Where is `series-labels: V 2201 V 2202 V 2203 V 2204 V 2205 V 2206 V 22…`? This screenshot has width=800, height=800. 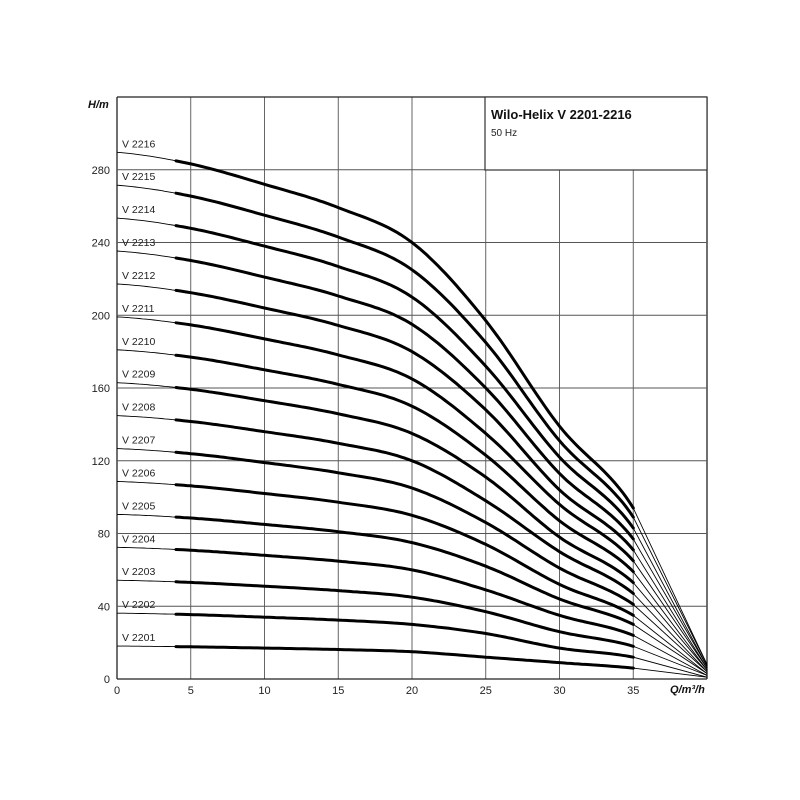 series-labels: V 2201 V 2202 V 2203 V 2204 V 2205 V 2206 V 22… is located at coordinates (138, 391).